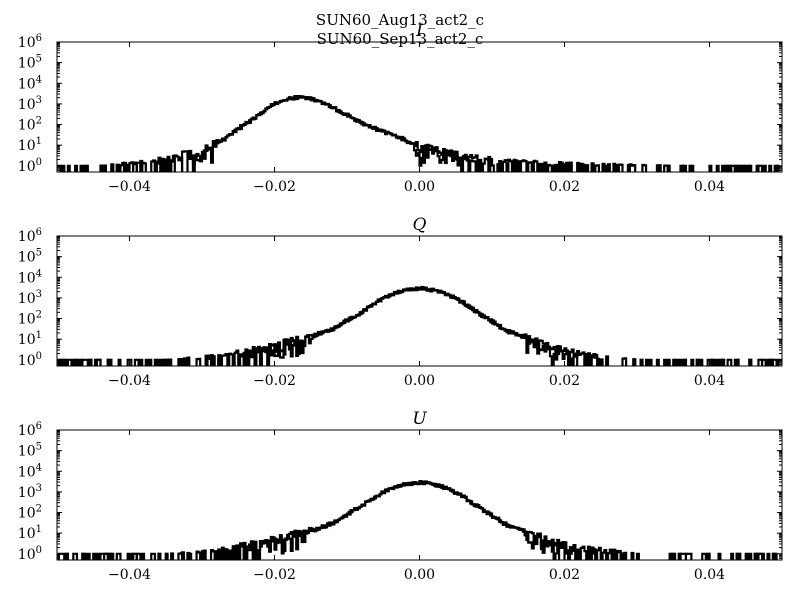 Image resolution: width=800 pixels, height=600 pixels. What do you see at coordinates (400, 39) in the screenshot?
I see `figure-title-2: SUN60_Sep13_act2_c` at bounding box center [400, 39].